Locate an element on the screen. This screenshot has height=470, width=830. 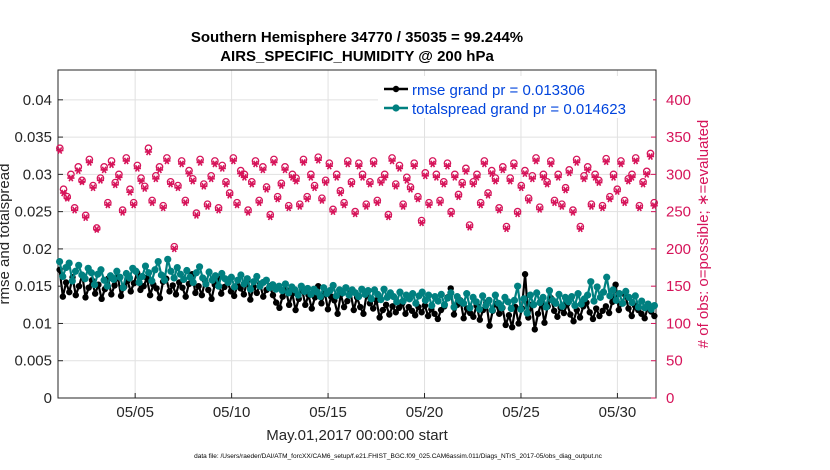
y2-tick-label: 150 is located at coordinates (678, 286).